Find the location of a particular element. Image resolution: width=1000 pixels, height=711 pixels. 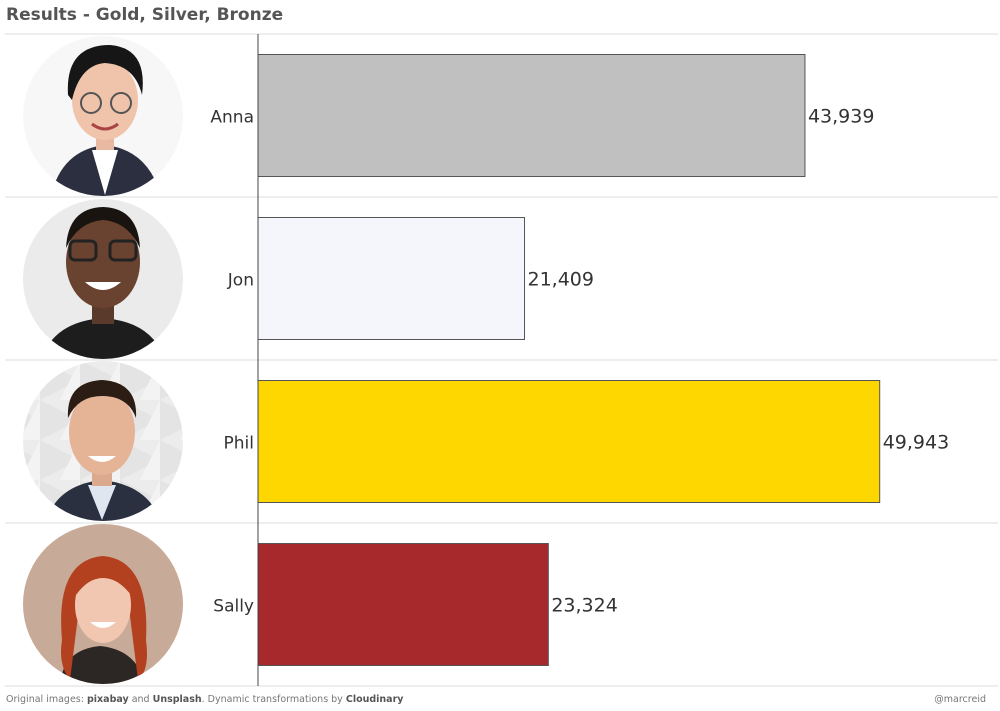

bar-sally is located at coordinates (403, 604).